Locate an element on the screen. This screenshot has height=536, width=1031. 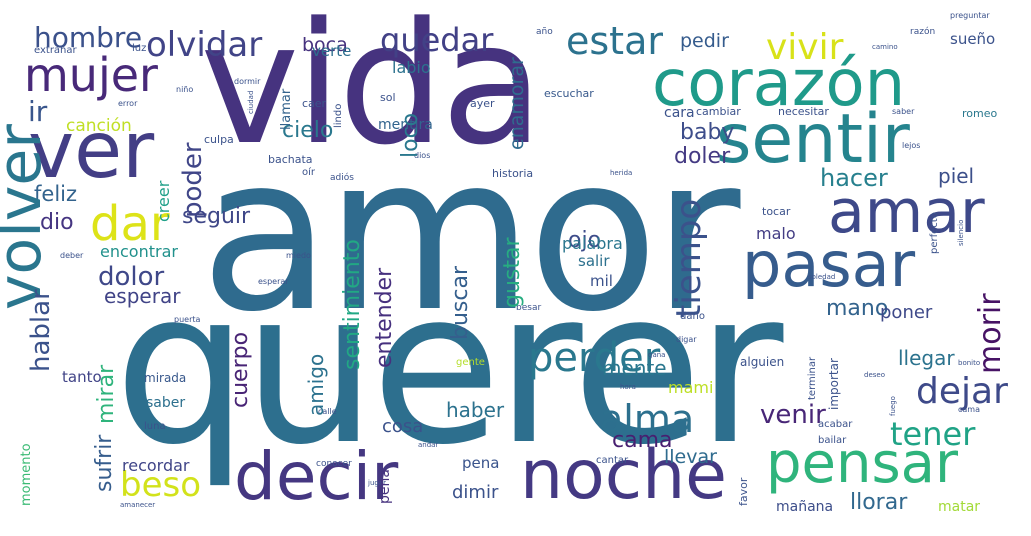
word-calle: calle is located at coordinates (327, 411).